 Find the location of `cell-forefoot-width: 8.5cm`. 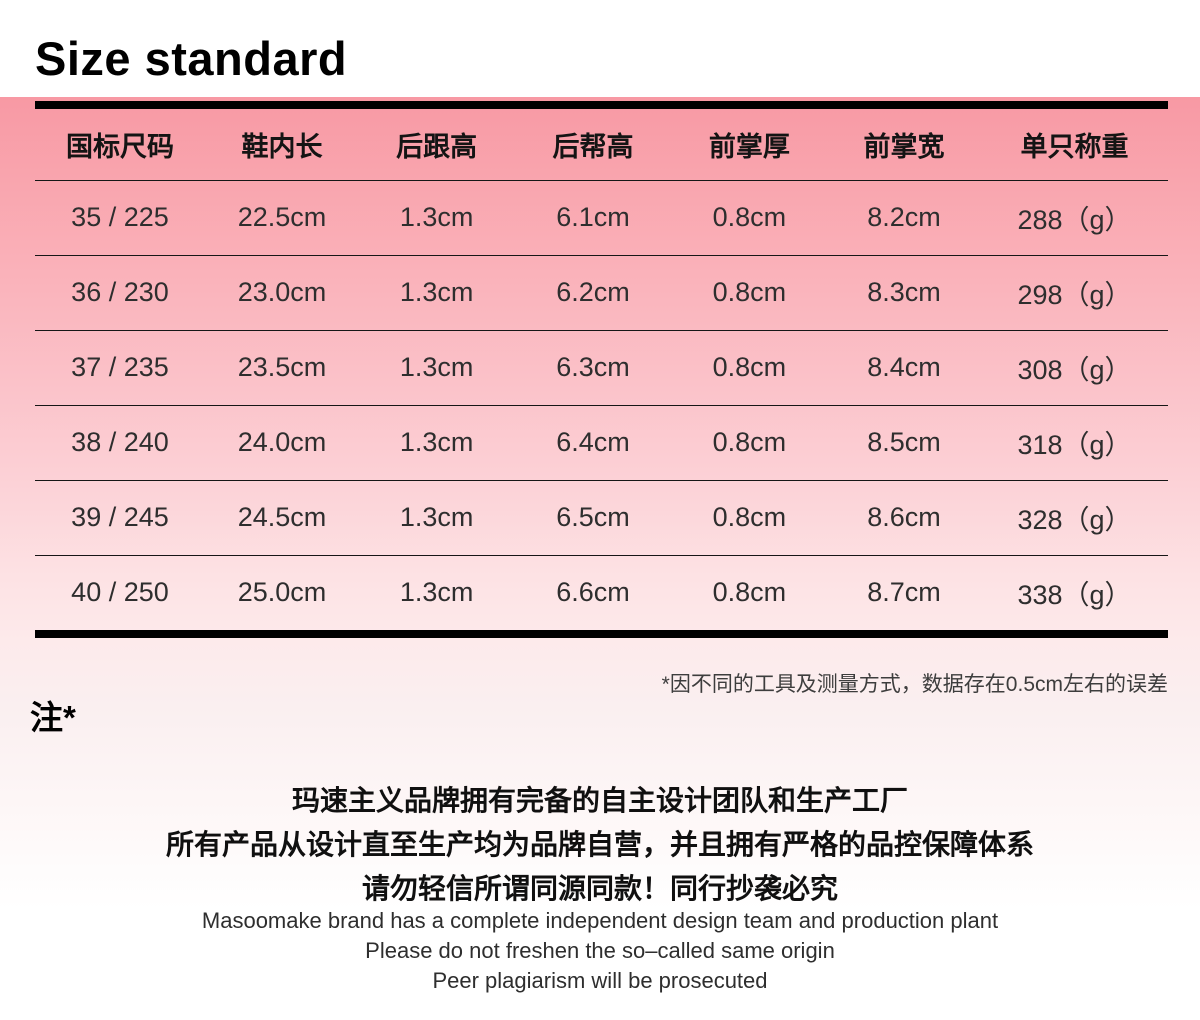

cell-forefoot-width: 8.5cm is located at coordinates (904, 442).